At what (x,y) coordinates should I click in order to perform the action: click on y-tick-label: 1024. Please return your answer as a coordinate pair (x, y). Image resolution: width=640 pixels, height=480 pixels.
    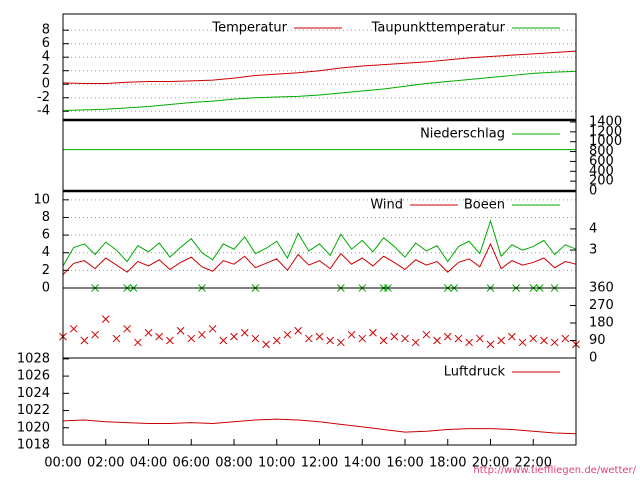
    Looking at the image, I should click on (33, 393).